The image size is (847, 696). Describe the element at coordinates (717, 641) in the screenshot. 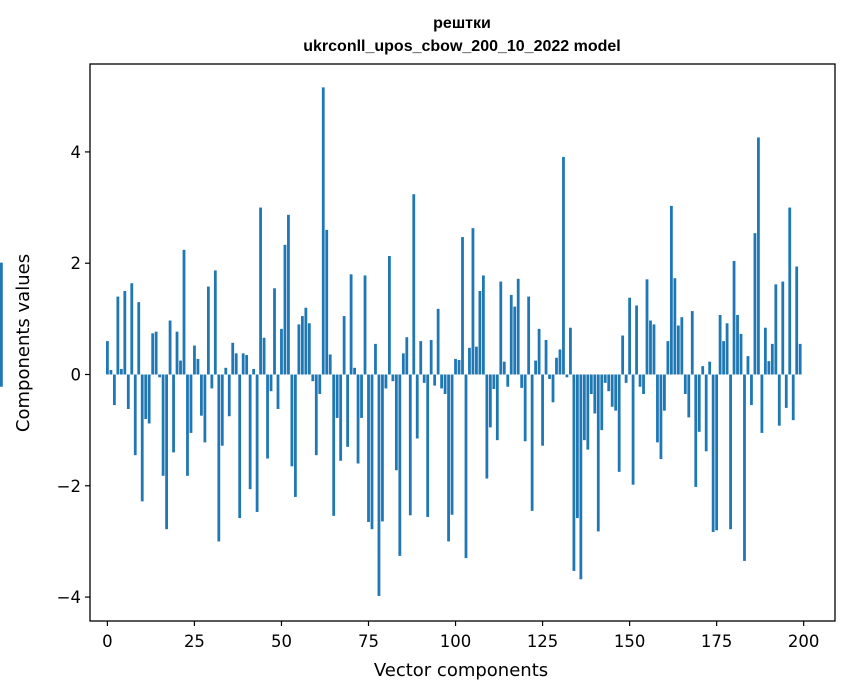

I see `x-tick-label: 175` at that location.